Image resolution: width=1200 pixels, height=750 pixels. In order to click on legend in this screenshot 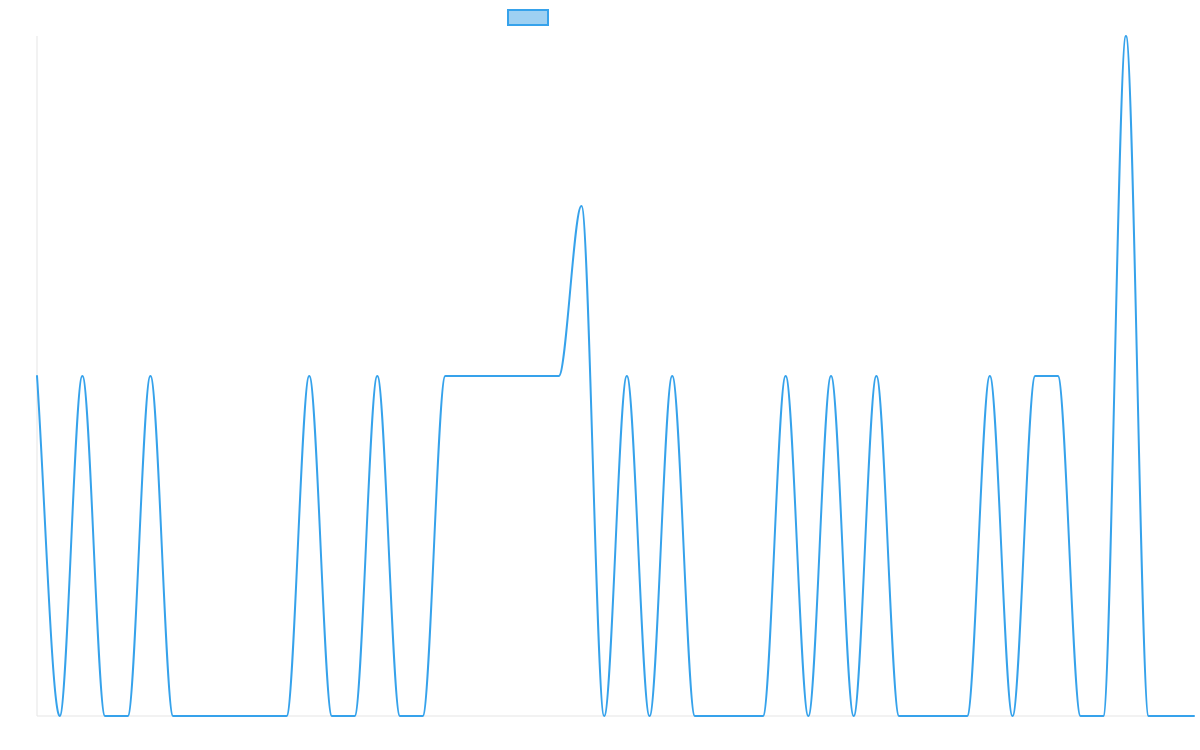, I will do `click(528, 17)`.